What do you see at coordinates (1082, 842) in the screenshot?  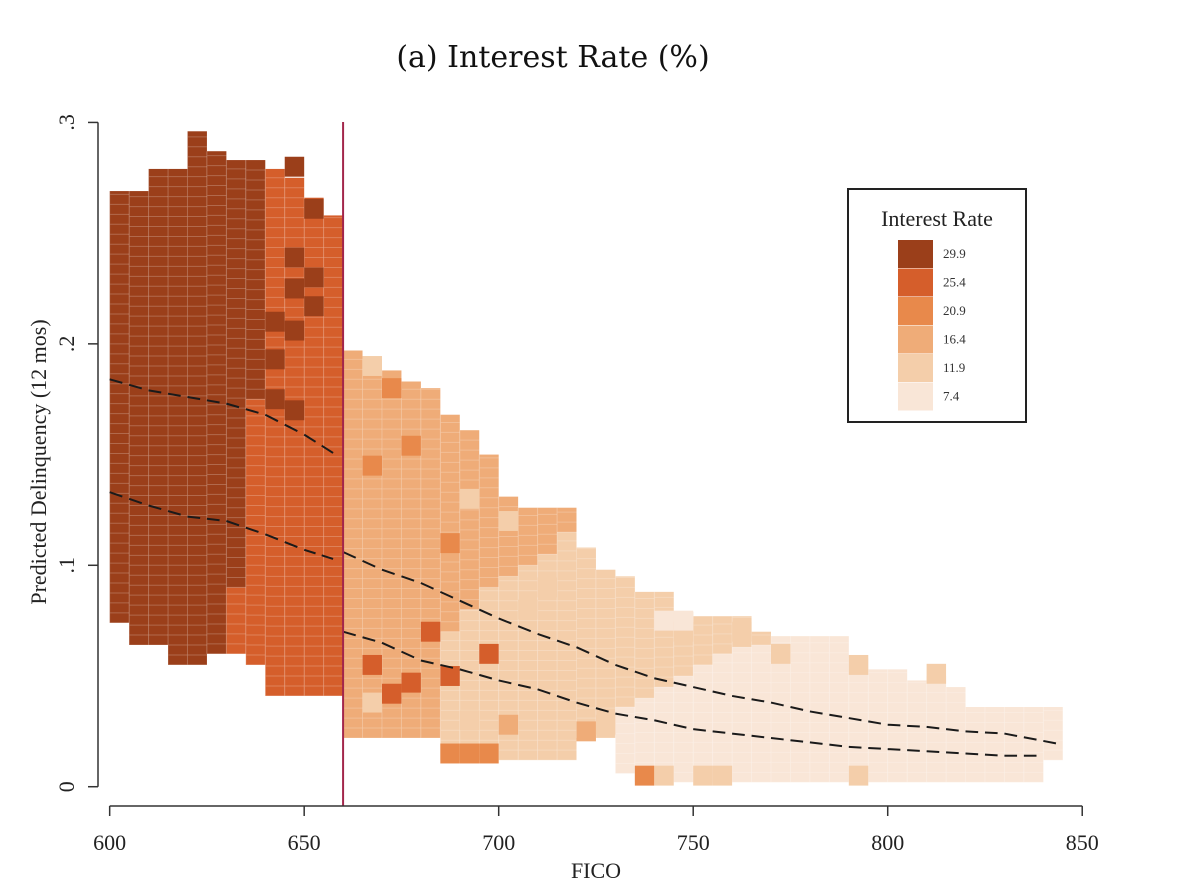 I see `x-tick-label-850: 850` at bounding box center [1082, 842].